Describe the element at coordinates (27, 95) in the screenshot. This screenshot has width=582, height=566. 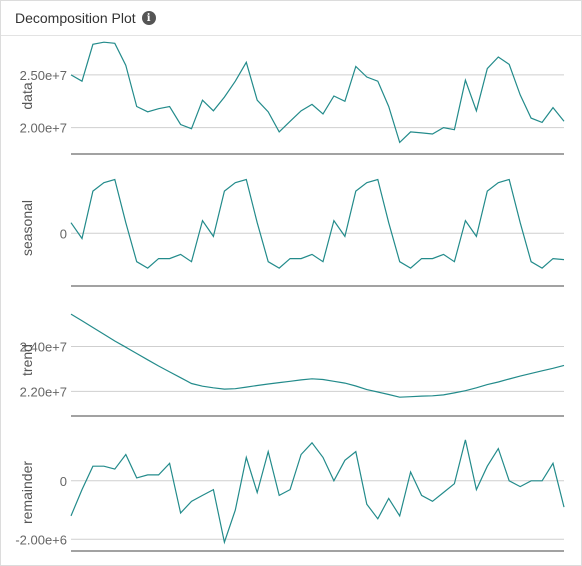
I see `data-axis-label: data` at that location.